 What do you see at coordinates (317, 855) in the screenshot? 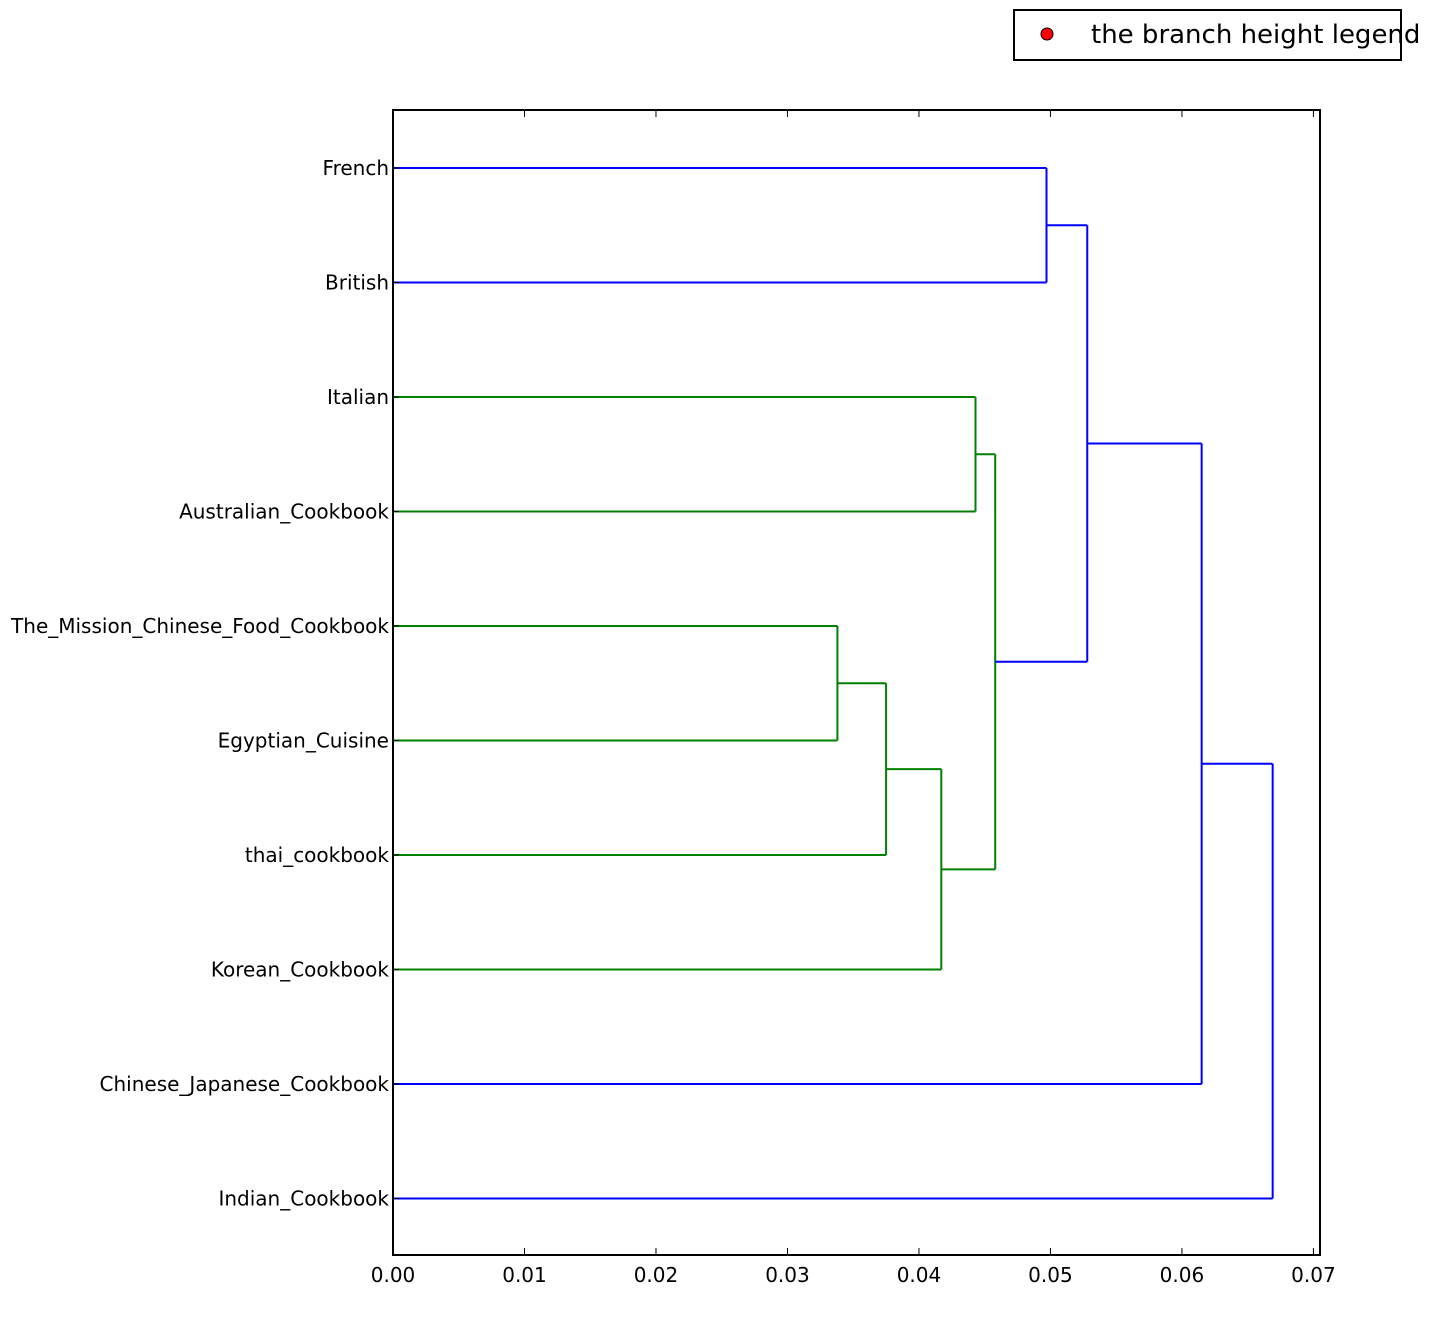
I see `leaf-label: thai_cookbook` at bounding box center [317, 855].